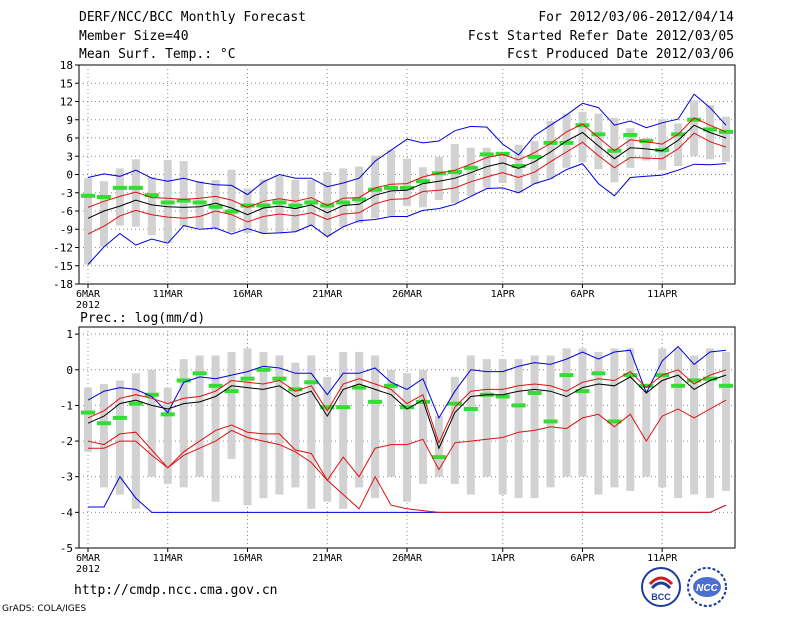 This screenshot has height=618, width=800. Describe the element at coordinates (582, 558) in the screenshot. I see `prec-xtick-label: 6APR` at that location.